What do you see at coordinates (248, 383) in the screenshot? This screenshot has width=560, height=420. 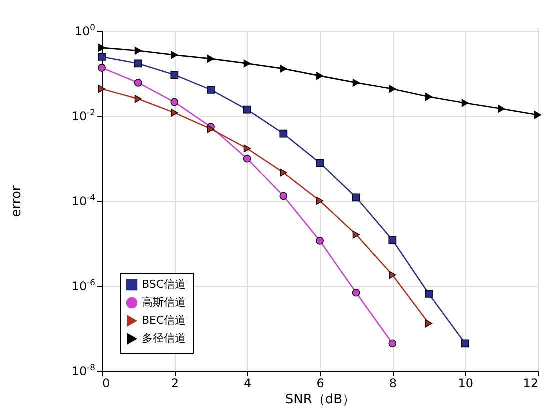 I see `x-tick-label: 4` at bounding box center [248, 383].